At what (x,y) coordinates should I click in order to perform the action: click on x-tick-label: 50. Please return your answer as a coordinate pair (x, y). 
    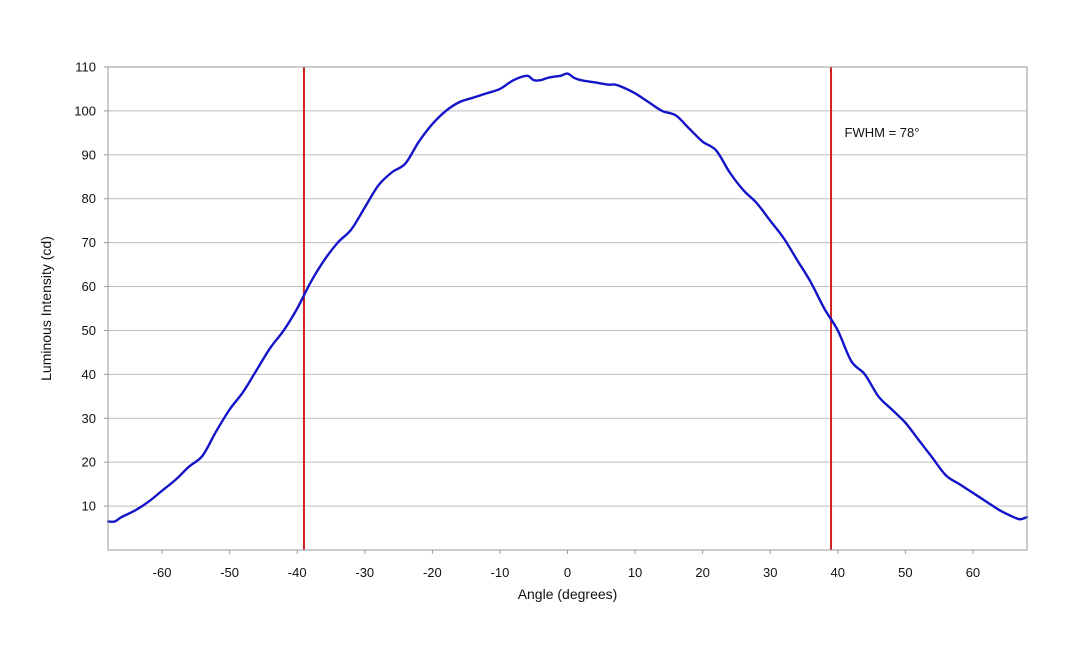
    Looking at the image, I should click on (905, 572).